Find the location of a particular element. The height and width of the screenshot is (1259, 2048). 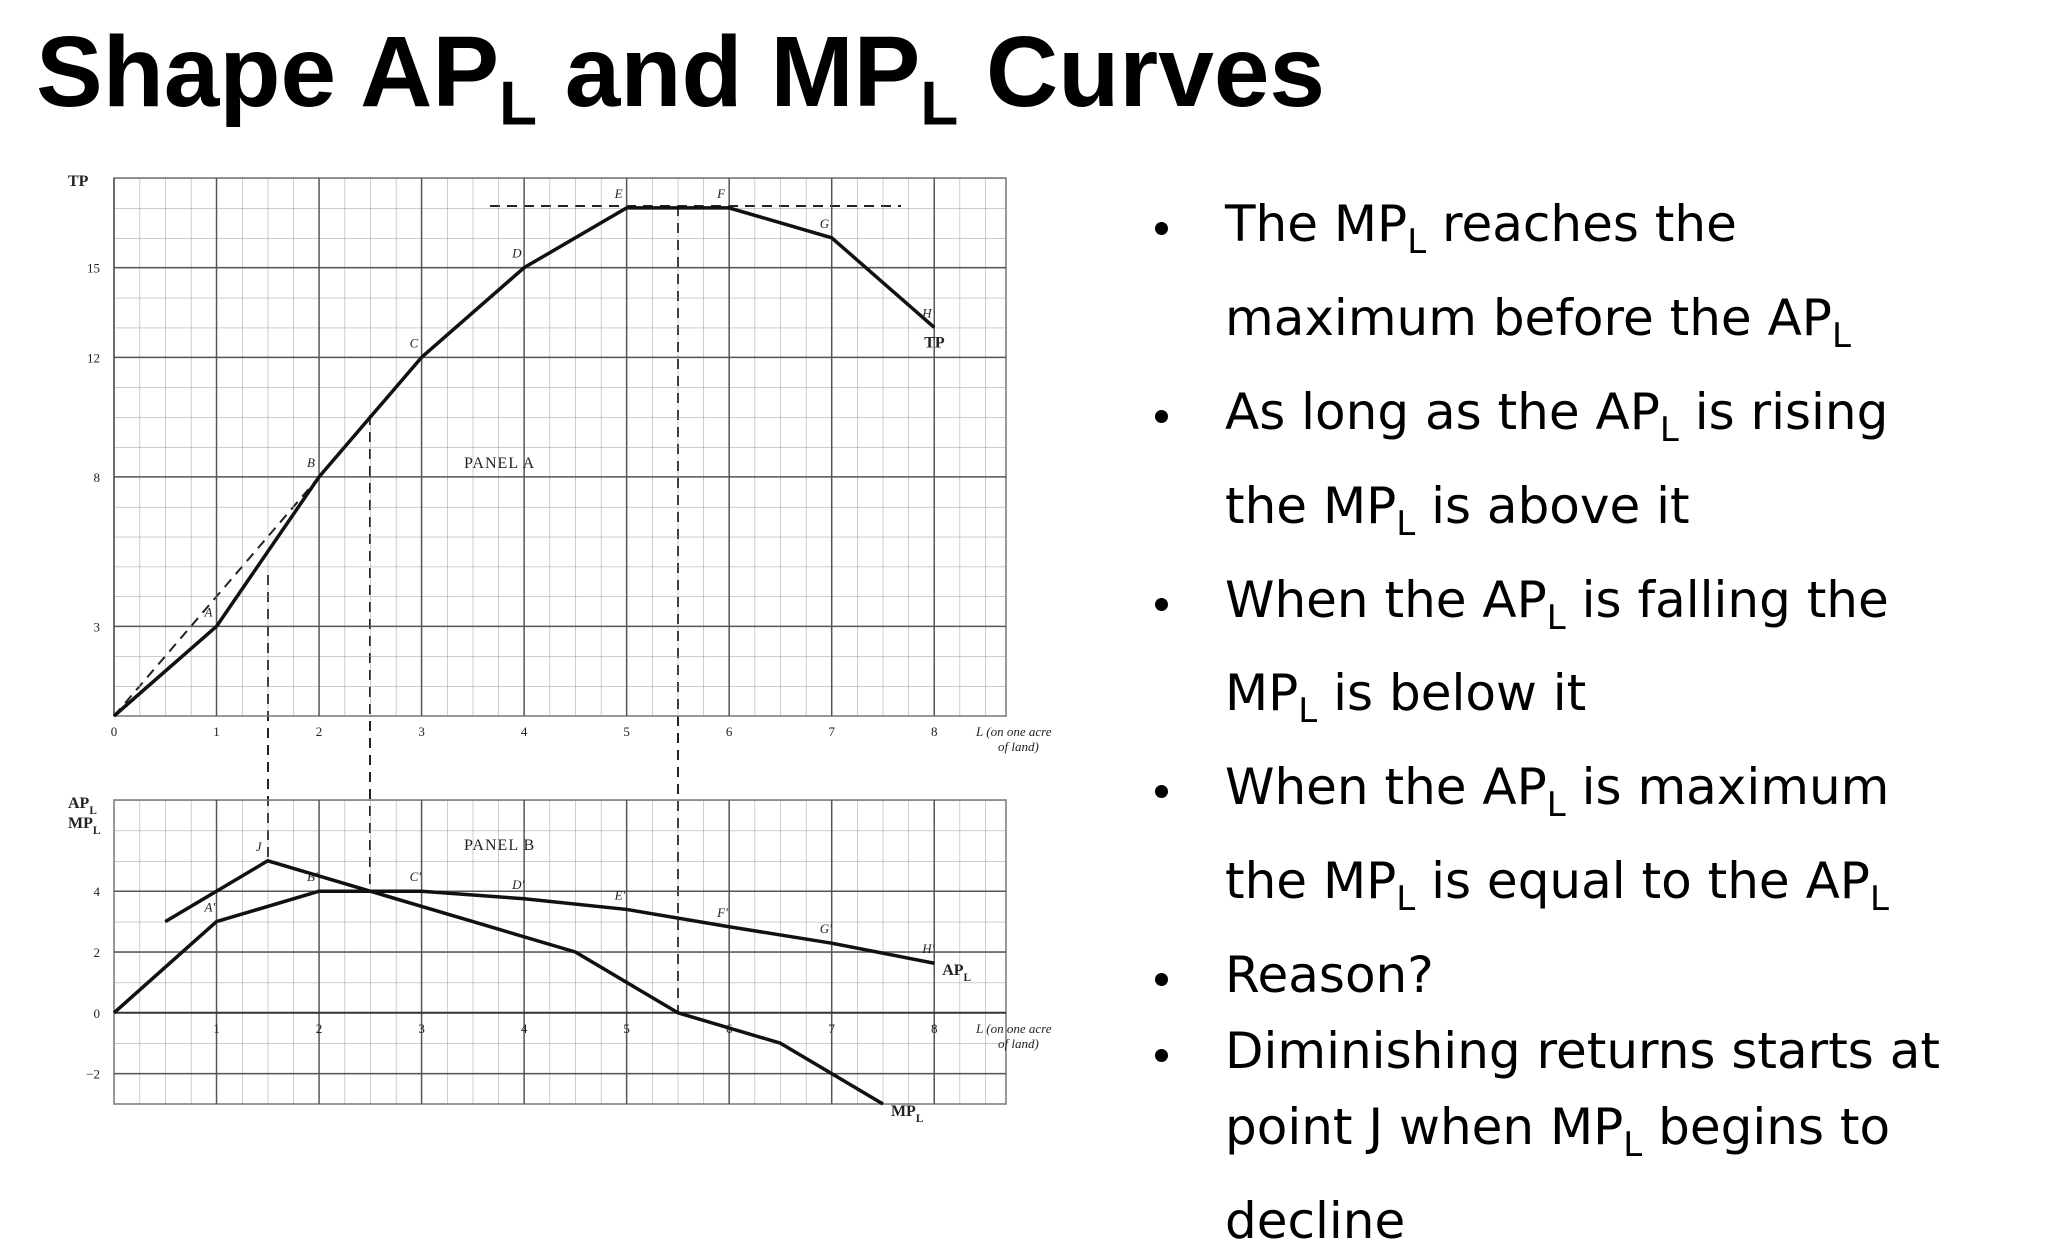

text-run: decline is located at coordinates (1315, 1221).